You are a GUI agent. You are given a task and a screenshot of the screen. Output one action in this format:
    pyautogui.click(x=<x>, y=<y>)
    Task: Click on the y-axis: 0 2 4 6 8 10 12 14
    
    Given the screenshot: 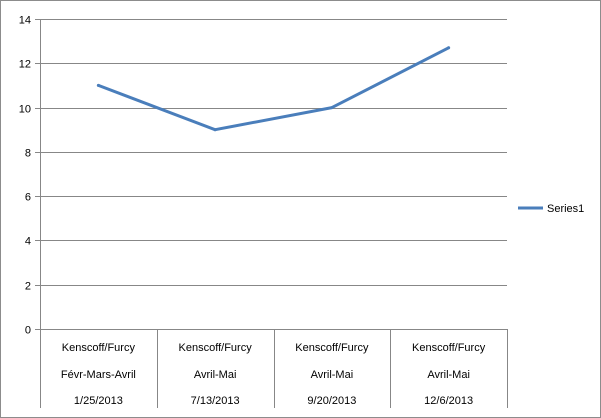 What is the action you would take?
    pyautogui.click(x=30, y=176)
    